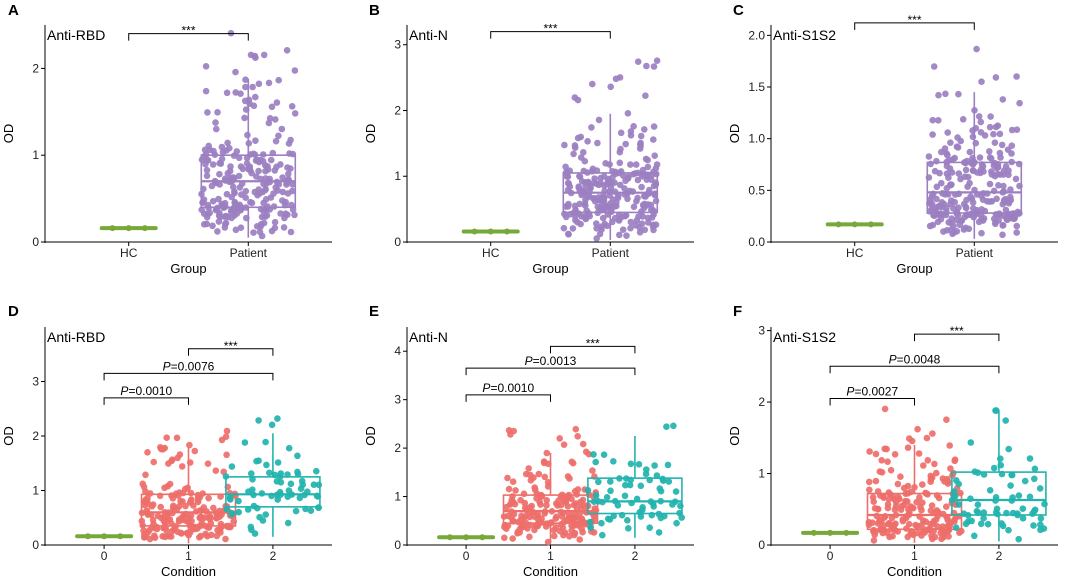 This screenshot has width=1084, height=584. I want to click on x-tick-label-b: HC, so click(491, 253).